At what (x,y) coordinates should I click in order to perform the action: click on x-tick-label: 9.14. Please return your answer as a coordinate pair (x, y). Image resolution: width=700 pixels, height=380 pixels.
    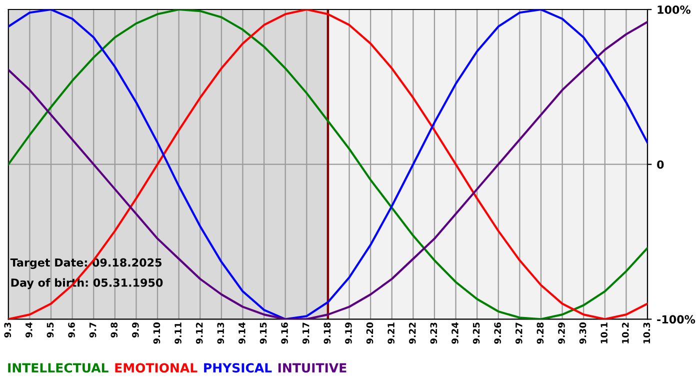
    Looking at the image, I should click on (242, 333).